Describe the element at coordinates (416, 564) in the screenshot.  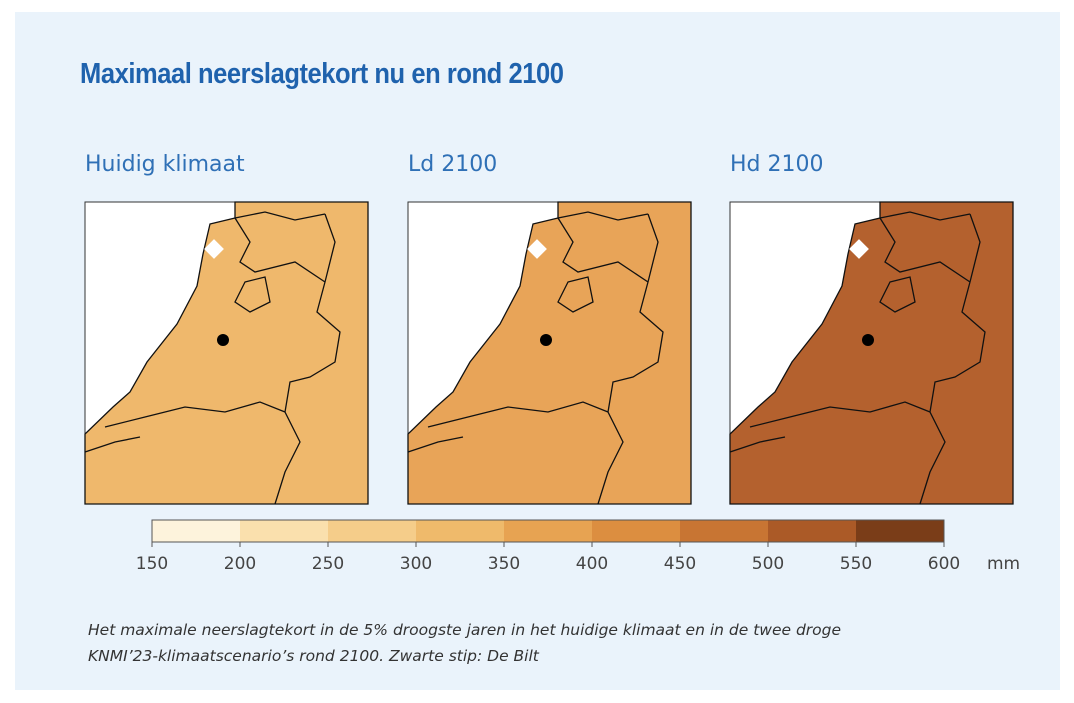
I see `colorbar-tick-label: 300` at that location.